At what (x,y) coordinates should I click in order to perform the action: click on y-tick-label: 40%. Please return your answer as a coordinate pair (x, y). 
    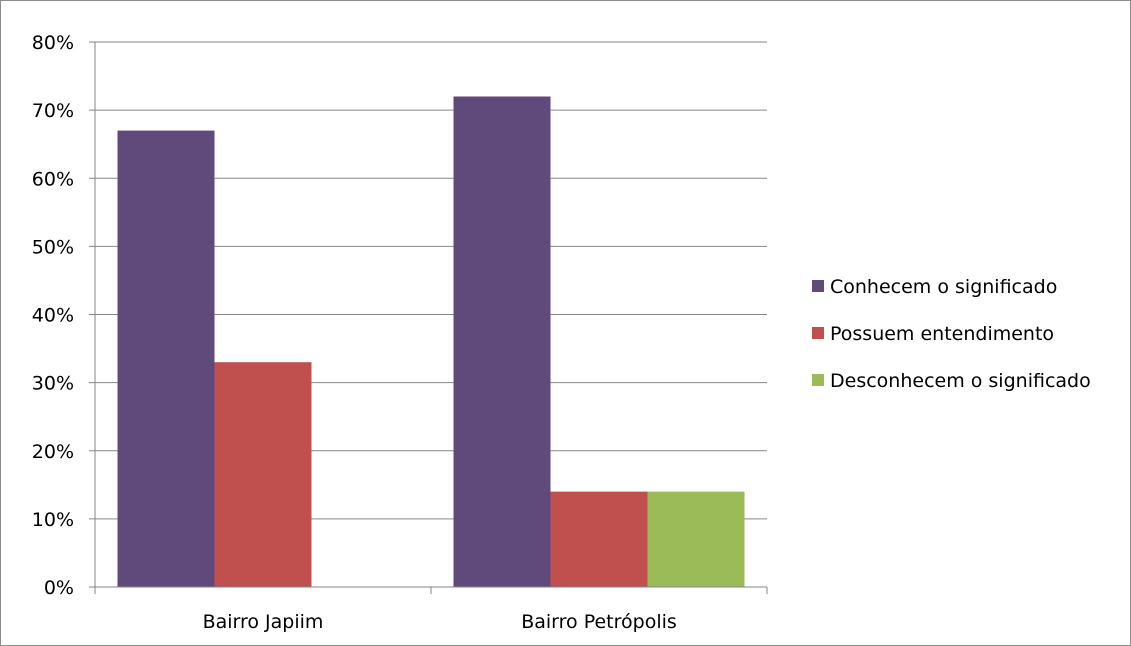
    Looking at the image, I should click on (53, 316).